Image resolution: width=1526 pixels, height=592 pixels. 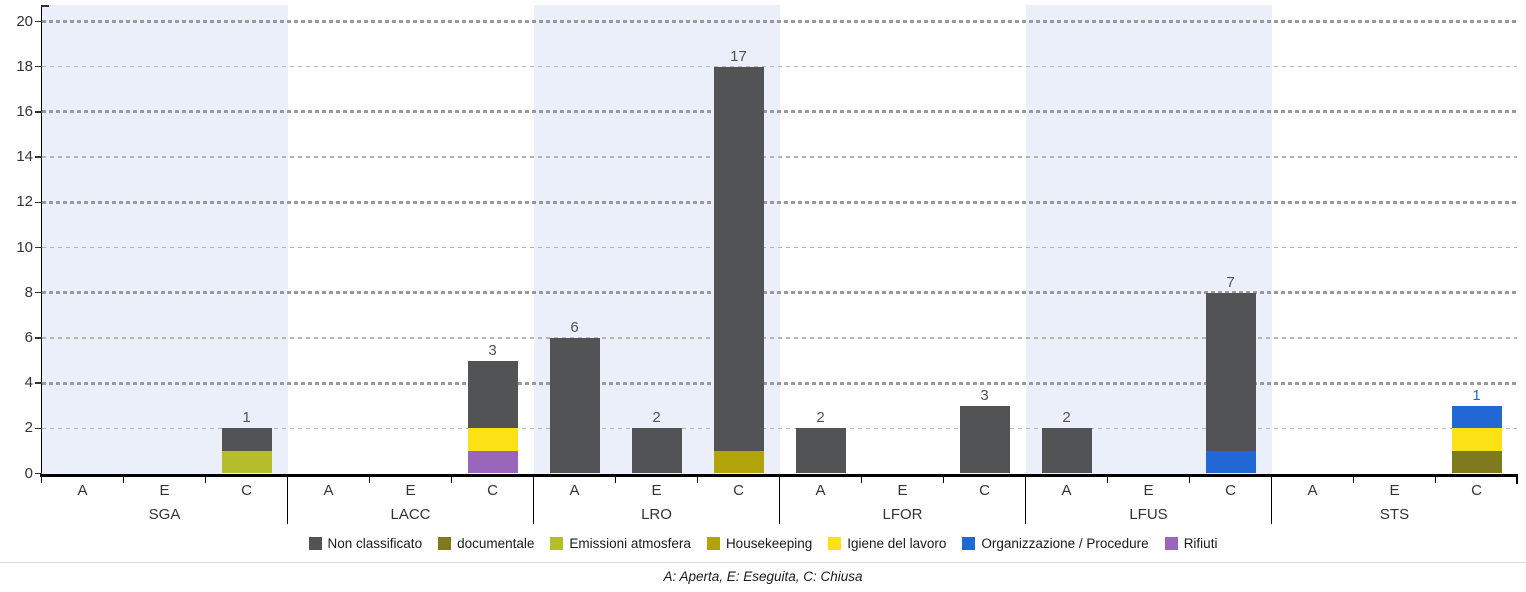 What do you see at coordinates (496, 543) in the screenshot?
I see `legend-label: documentale` at bounding box center [496, 543].